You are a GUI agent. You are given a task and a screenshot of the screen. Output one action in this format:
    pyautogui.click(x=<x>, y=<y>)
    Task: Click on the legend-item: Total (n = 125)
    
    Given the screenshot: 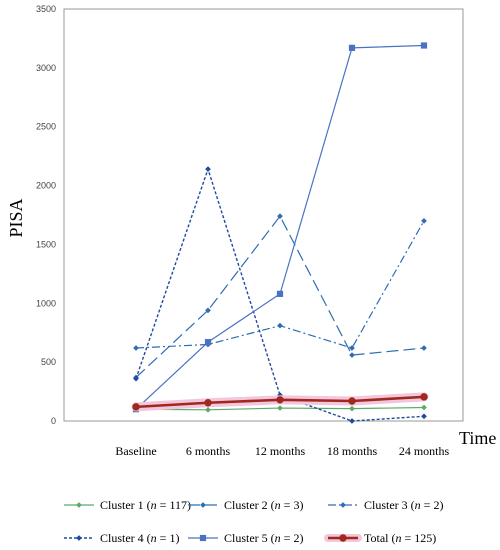 What is the action you would take?
    pyautogui.click(x=380, y=538)
    